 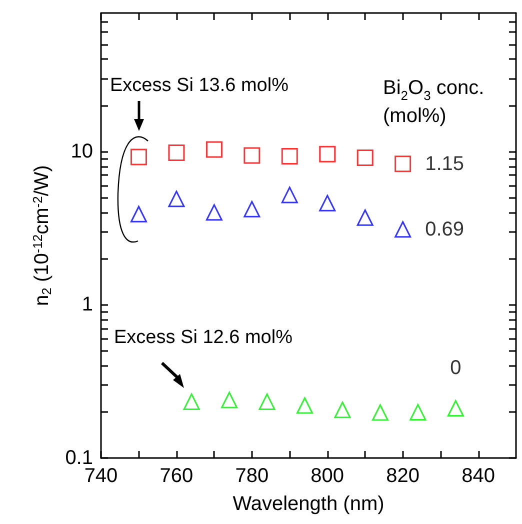 I want to click on series-label: 1.15, so click(x=444, y=163).